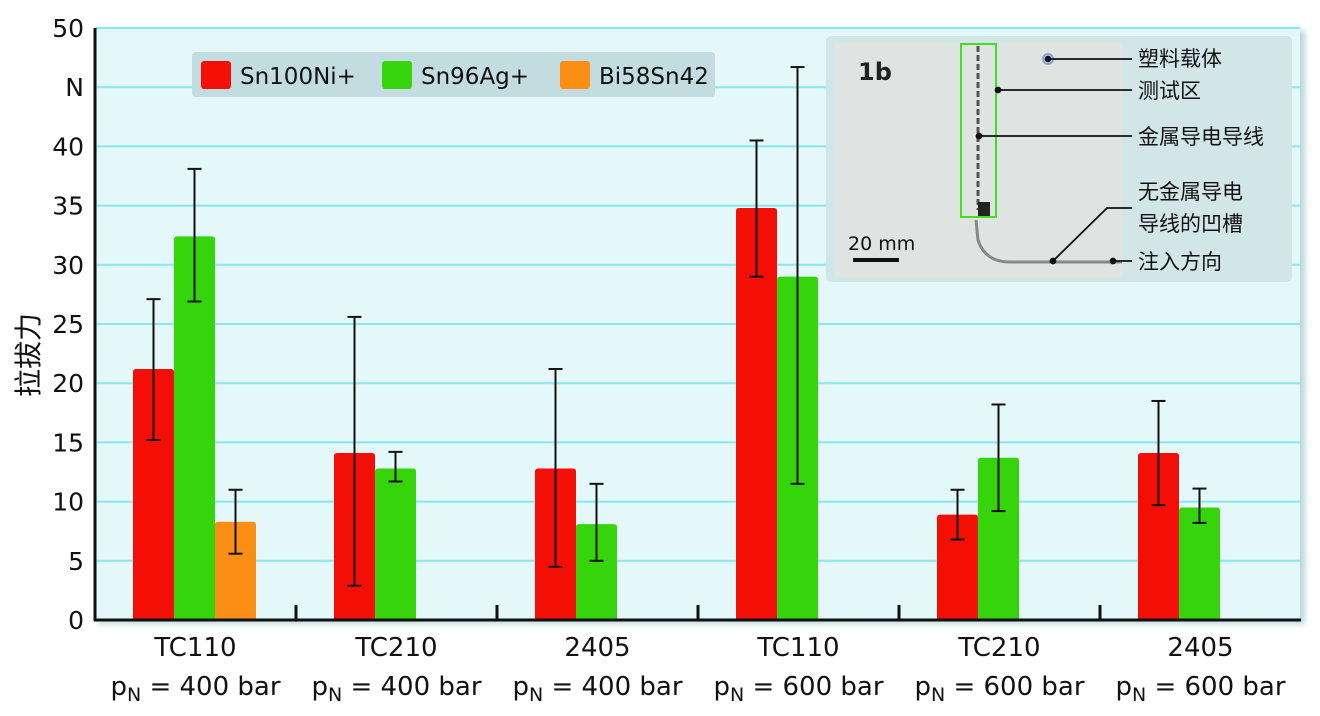 This screenshot has height=716, width=1320. I want to click on y-axis-label: 拉拔力, so click(28, 355).